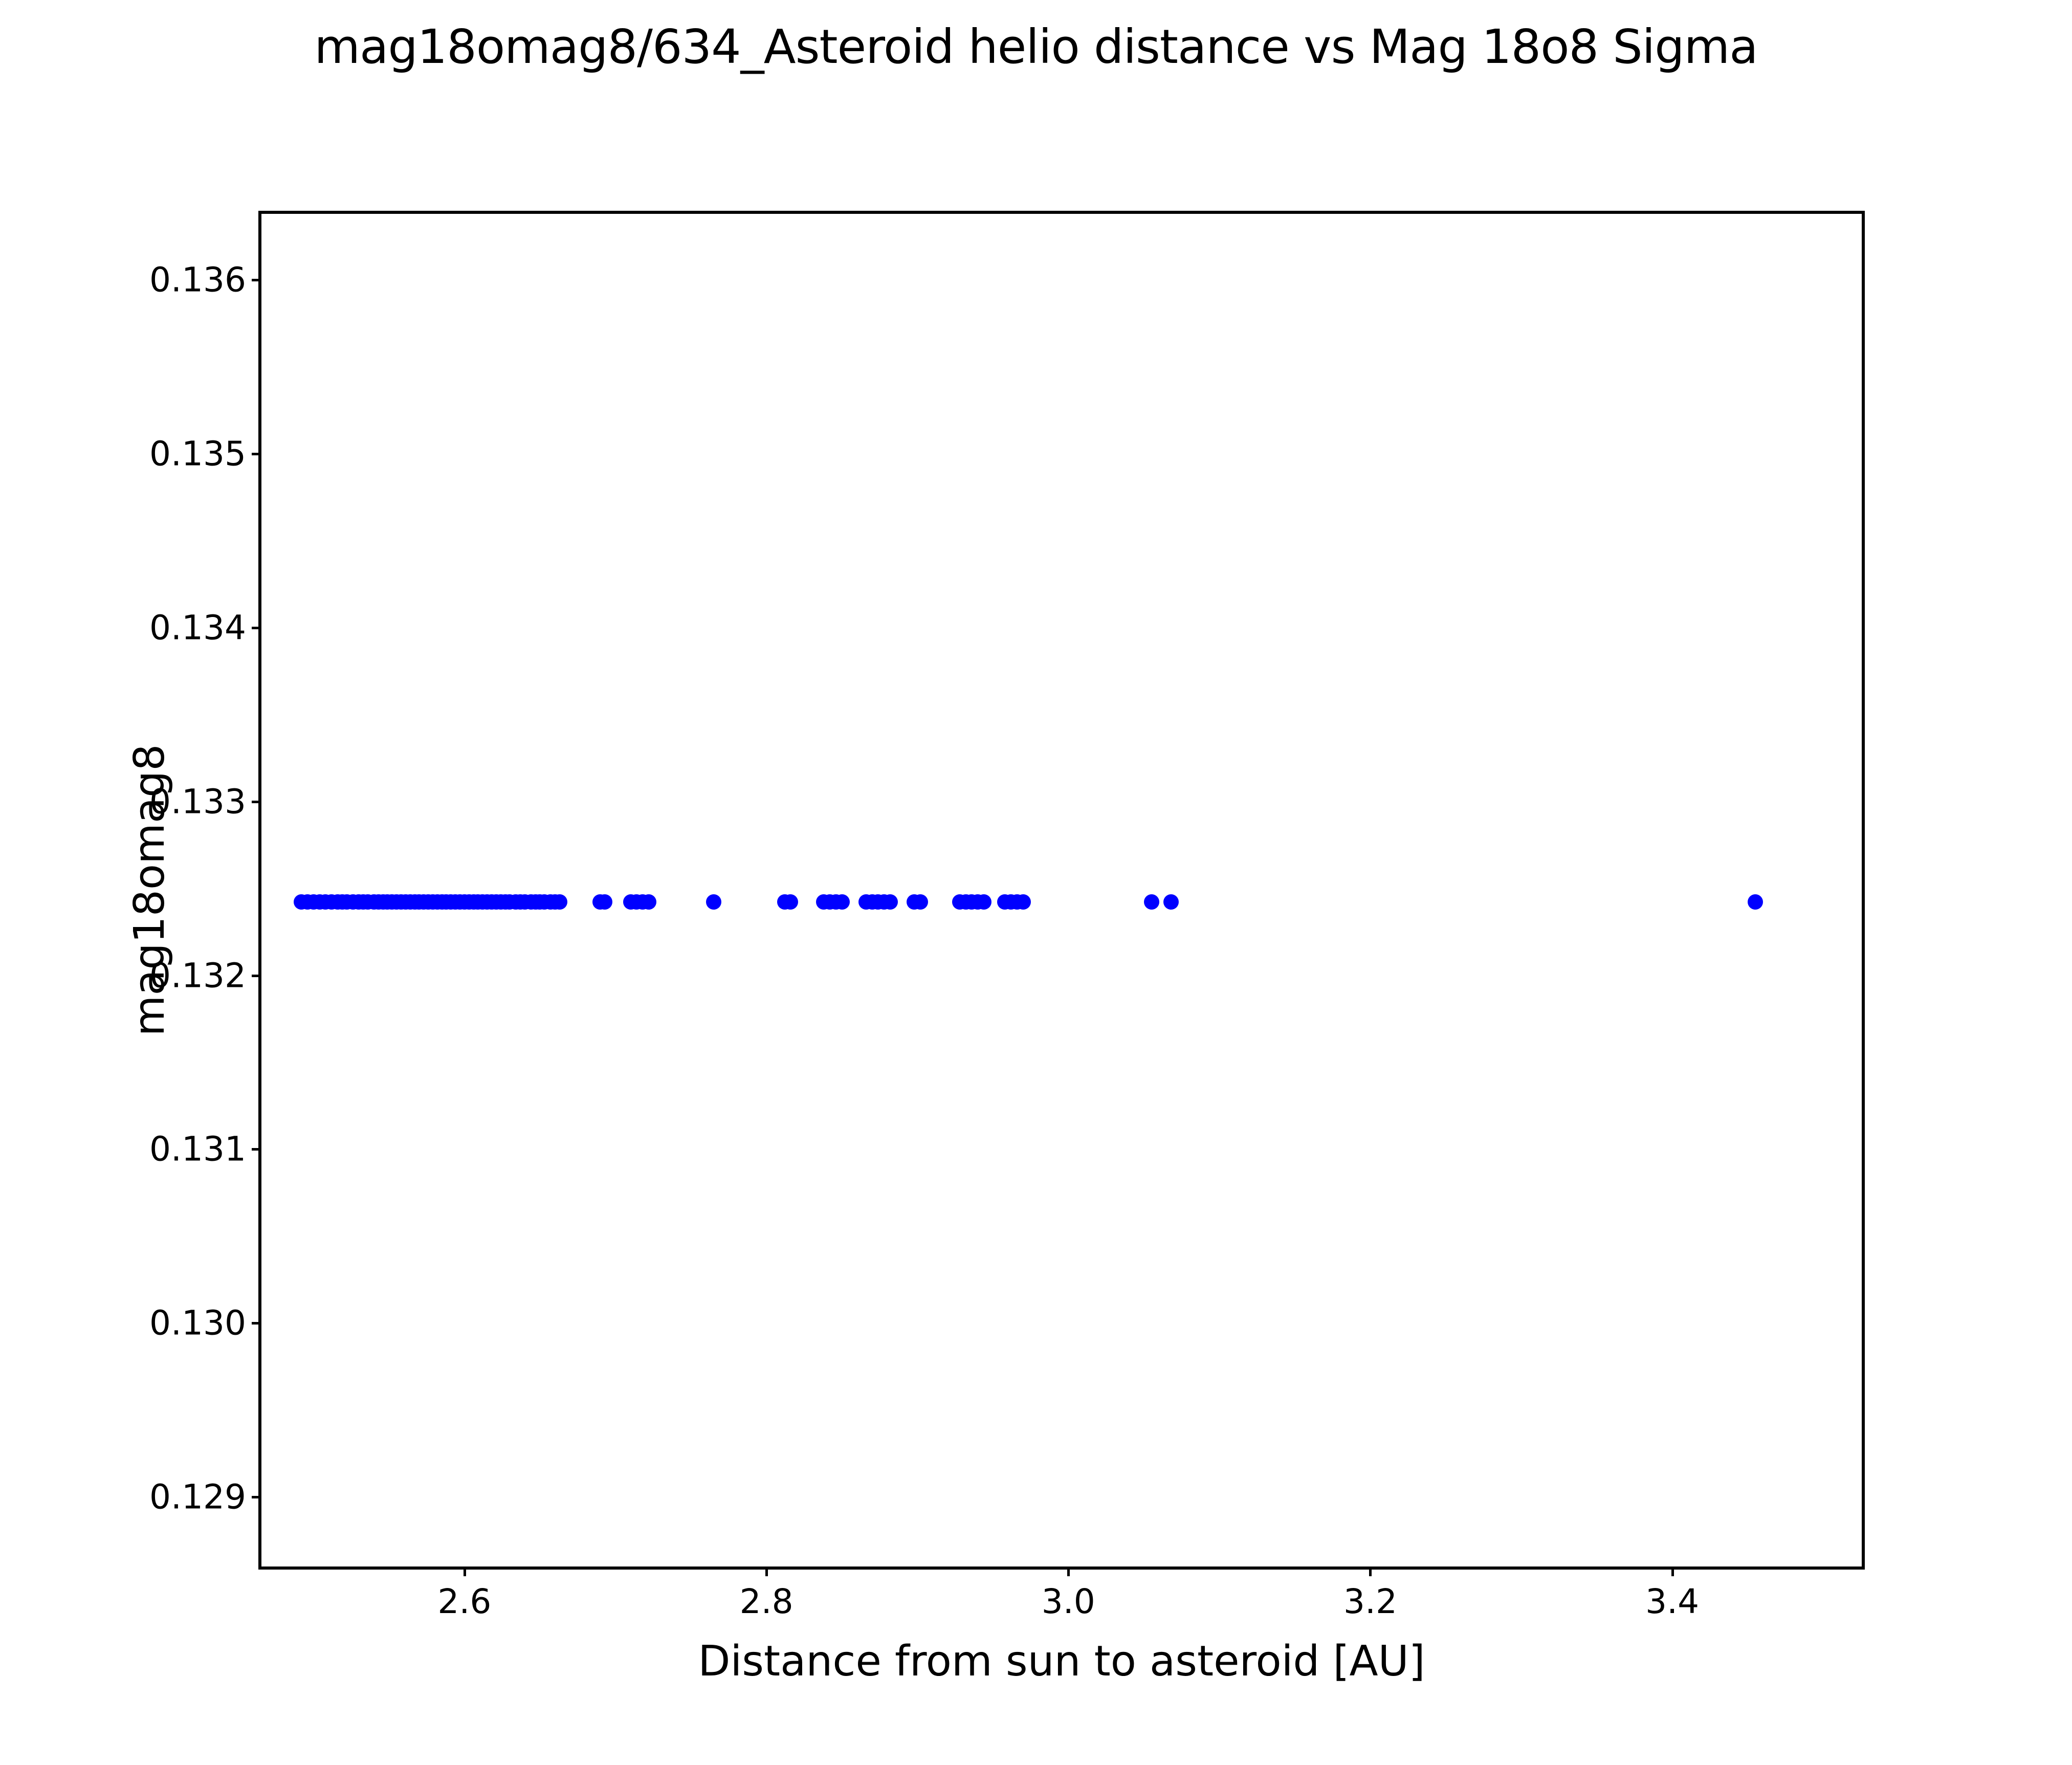 The height and width of the screenshot is (1765, 2072). Describe the element at coordinates (1068, 1601) in the screenshot. I see `x-tick-label: 3.0` at that location.